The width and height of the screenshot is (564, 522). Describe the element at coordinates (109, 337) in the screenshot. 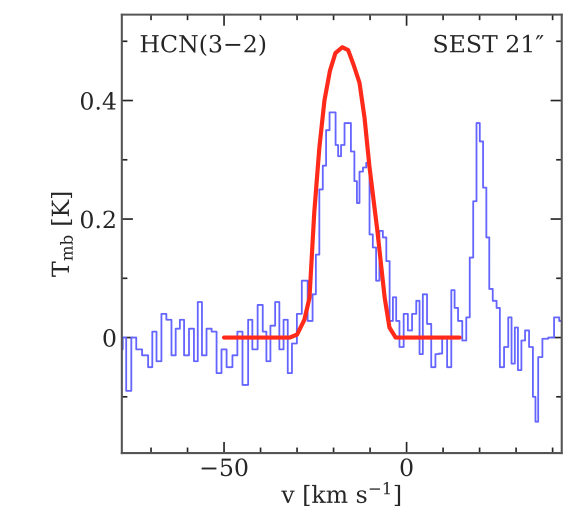

I see `y-tick-label: 0` at that location.